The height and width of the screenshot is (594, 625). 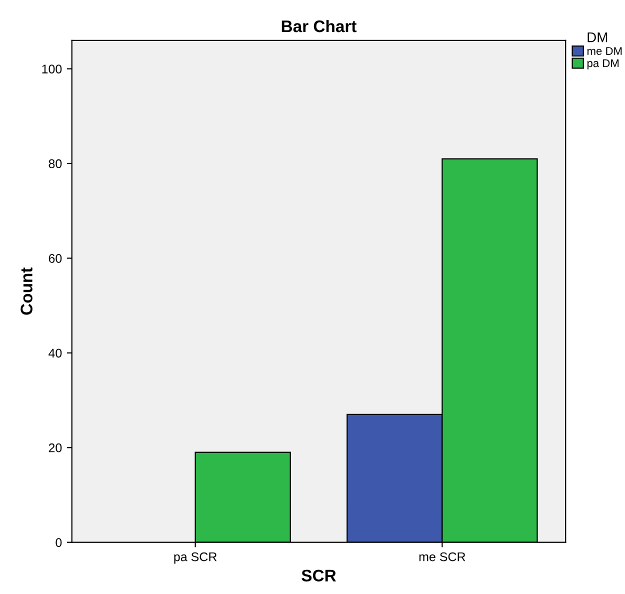 What do you see at coordinates (55, 163) in the screenshot?
I see `y-tick-label: 80` at bounding box center [55, 163].